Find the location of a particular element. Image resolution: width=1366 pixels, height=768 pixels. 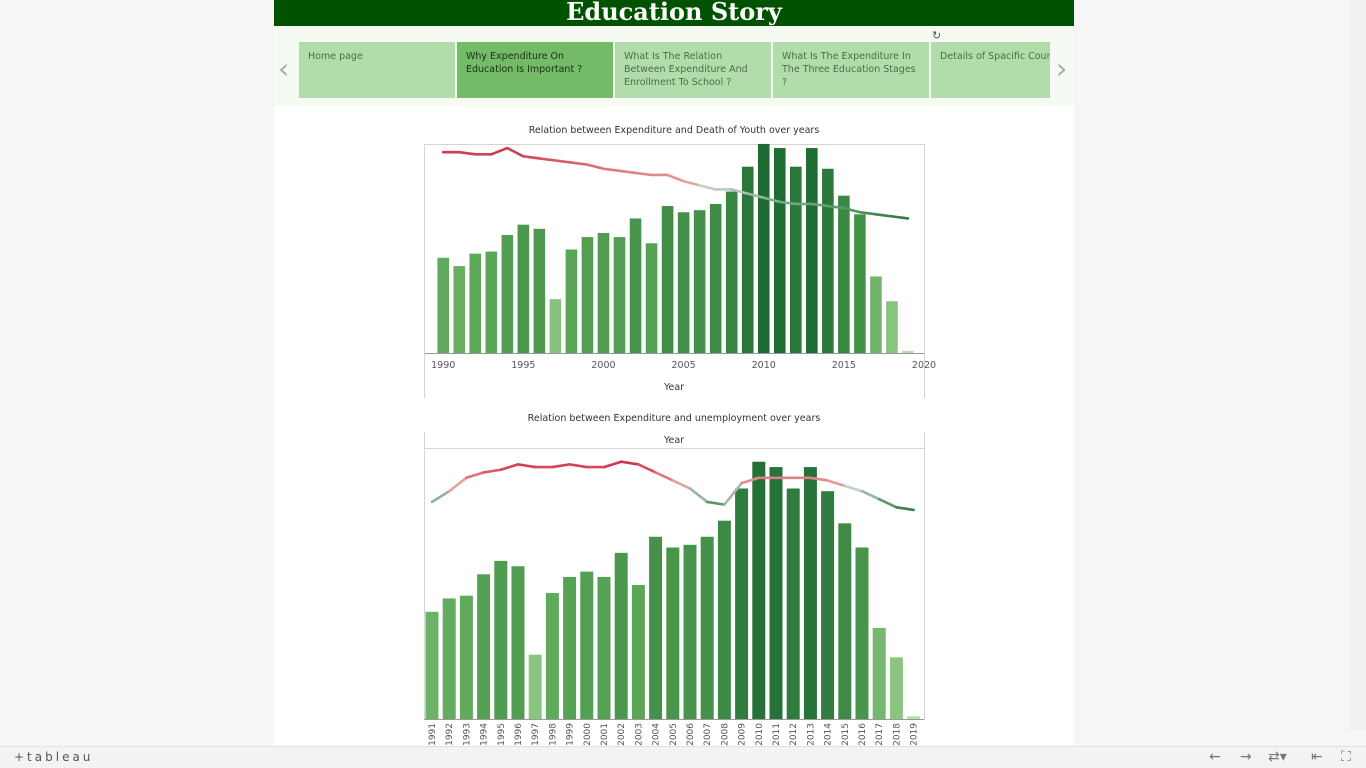

redo-icon: → is located at coordinates (1246, 757).